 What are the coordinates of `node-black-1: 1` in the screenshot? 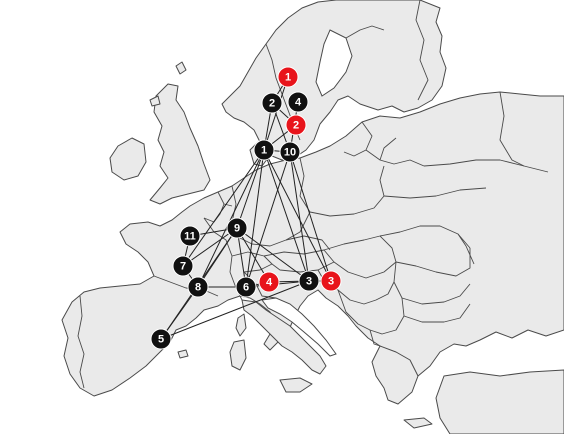 It's located at (264, 150).